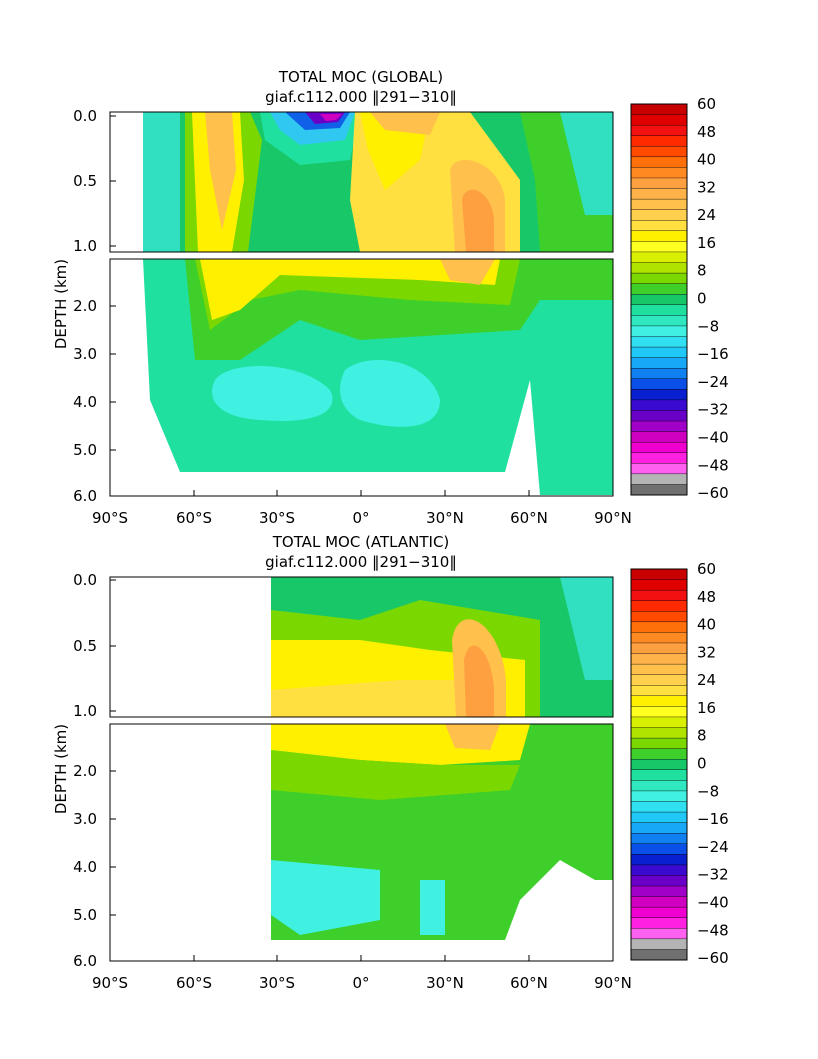  I want to click on colorbar-atlantic-label: 40, so click(706, 625).